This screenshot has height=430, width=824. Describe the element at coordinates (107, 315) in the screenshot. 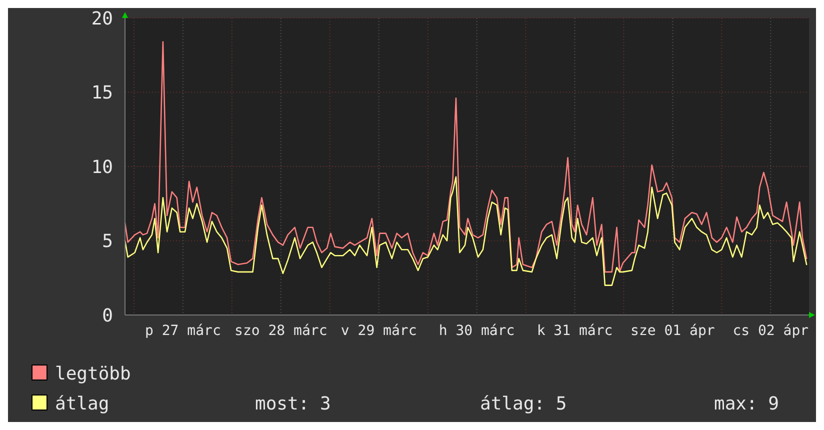

I see `y-tick-label: 0` at that location.